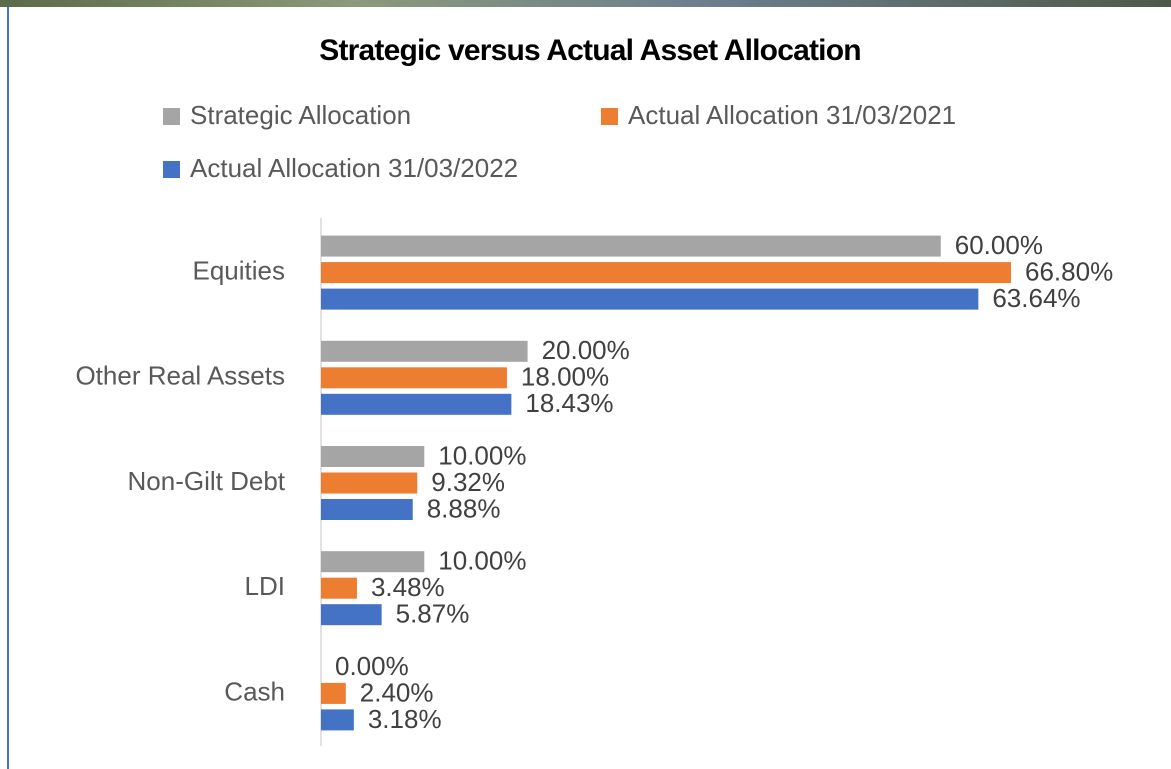 This screenshot has width=1171, height=769. I want to click on value-label: 66.80%, so click(1069, 271).